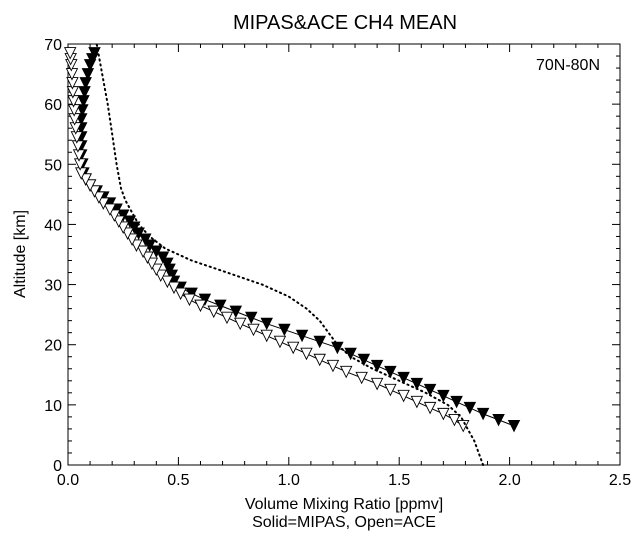  Describe the element at coordinates (68, 480) in the screenshot. I see `x-tick-label: 0.0` at that location.